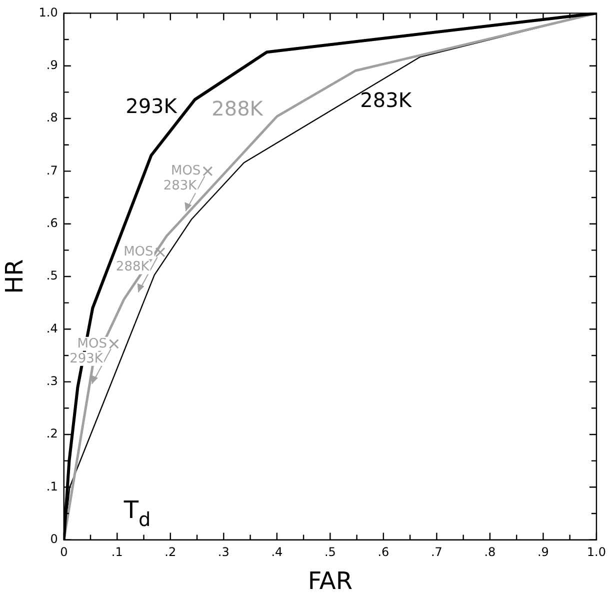 This screenshot has height=599, width=612. Describe the element at coordinates (52, 65) in the screenshot. I see `y-tick-label: .9` at that location.